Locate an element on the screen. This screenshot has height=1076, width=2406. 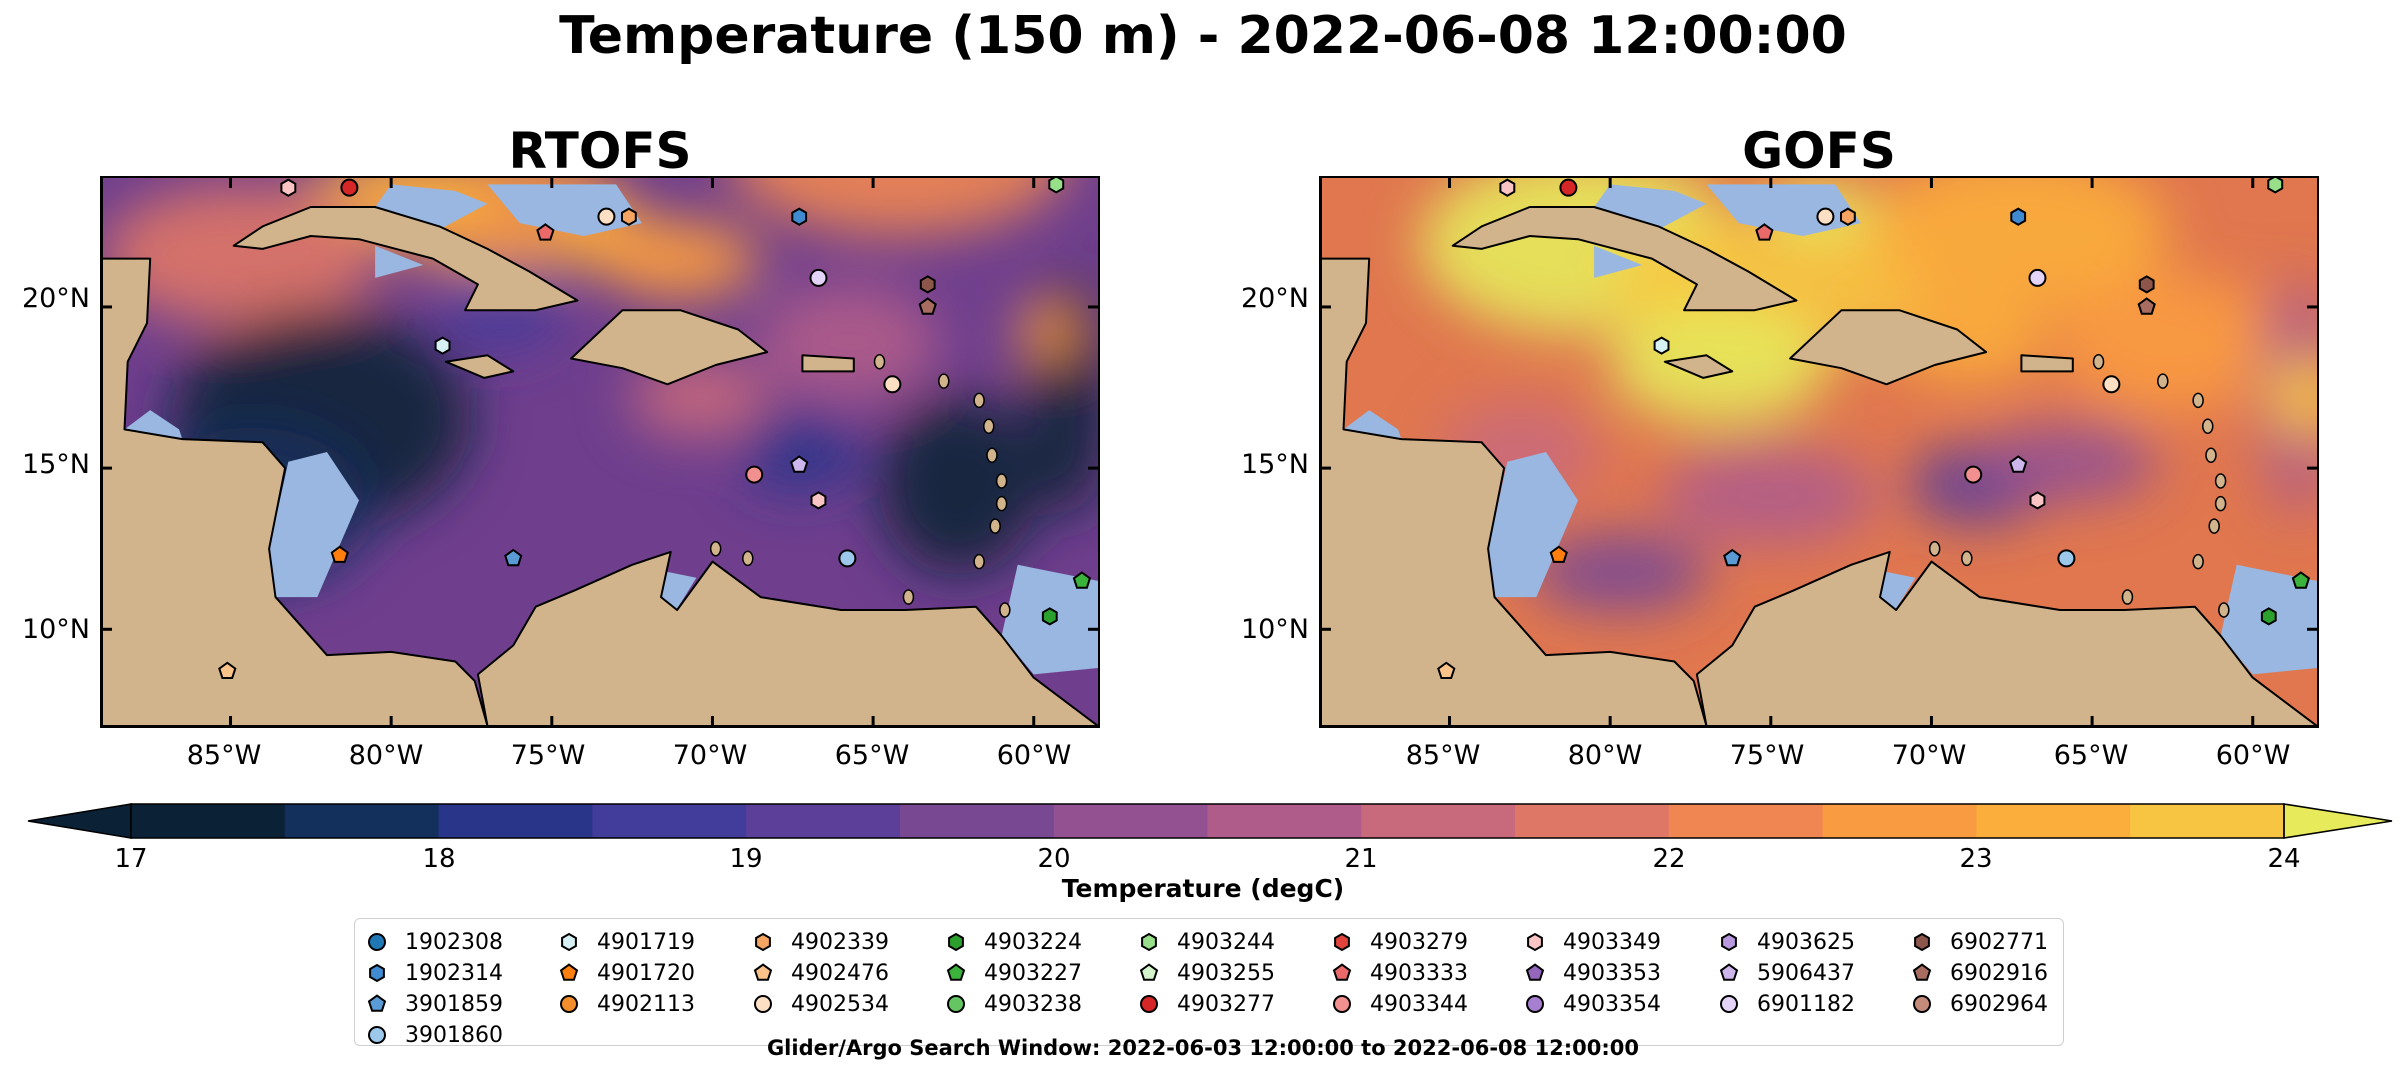
y-tick-label: 20°N is located at coordinates (1274, 298).